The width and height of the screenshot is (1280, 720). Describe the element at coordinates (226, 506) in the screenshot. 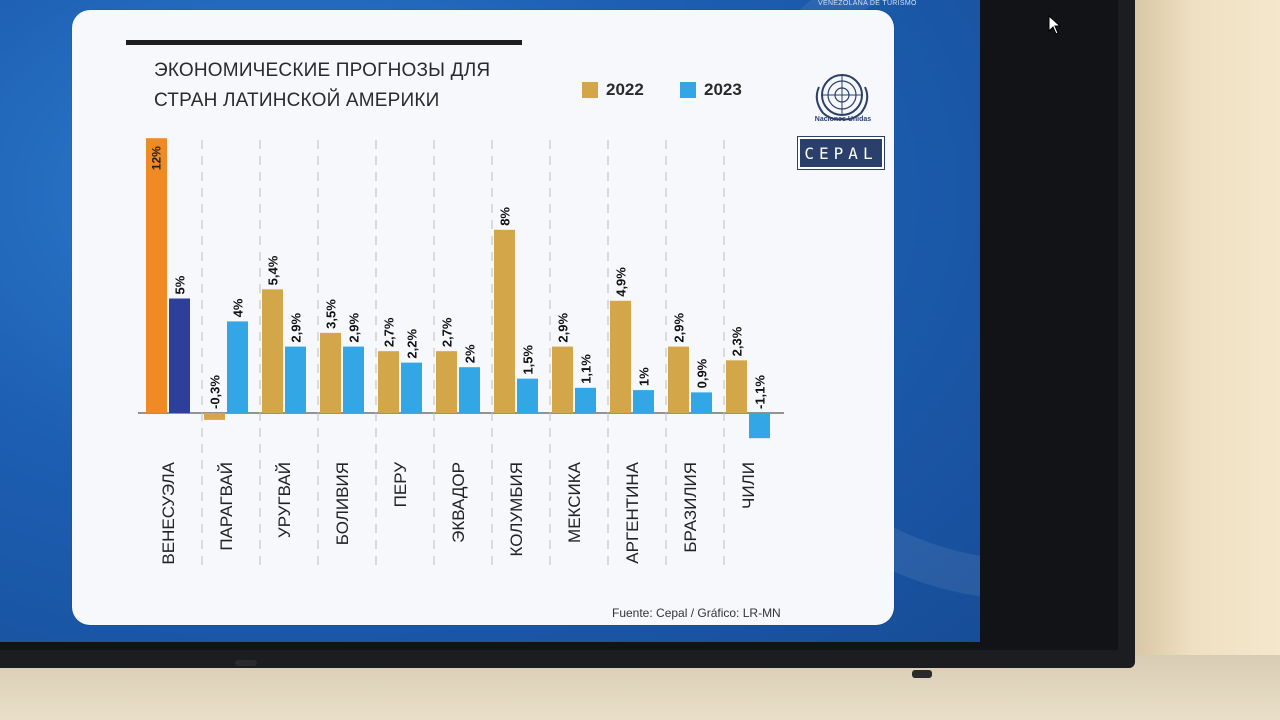

I see `category-label: ПАРАГВАЙ` at that location.